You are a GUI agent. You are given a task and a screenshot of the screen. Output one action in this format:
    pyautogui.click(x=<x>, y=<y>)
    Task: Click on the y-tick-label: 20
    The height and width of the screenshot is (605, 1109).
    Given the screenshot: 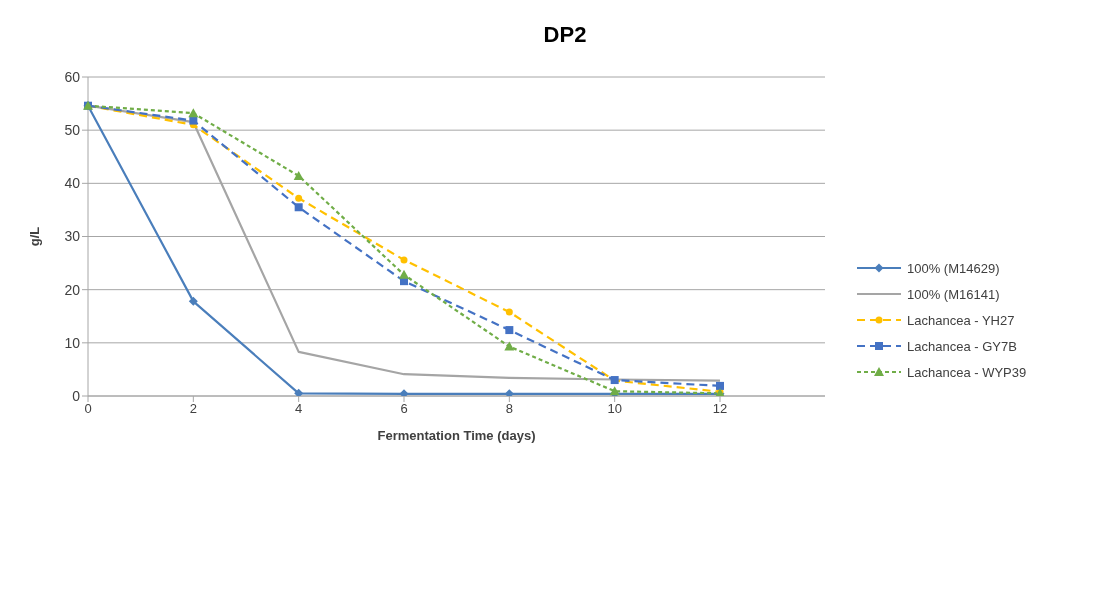 What is the action you would take?
    pyautogui.click(x=72, y=289)
    